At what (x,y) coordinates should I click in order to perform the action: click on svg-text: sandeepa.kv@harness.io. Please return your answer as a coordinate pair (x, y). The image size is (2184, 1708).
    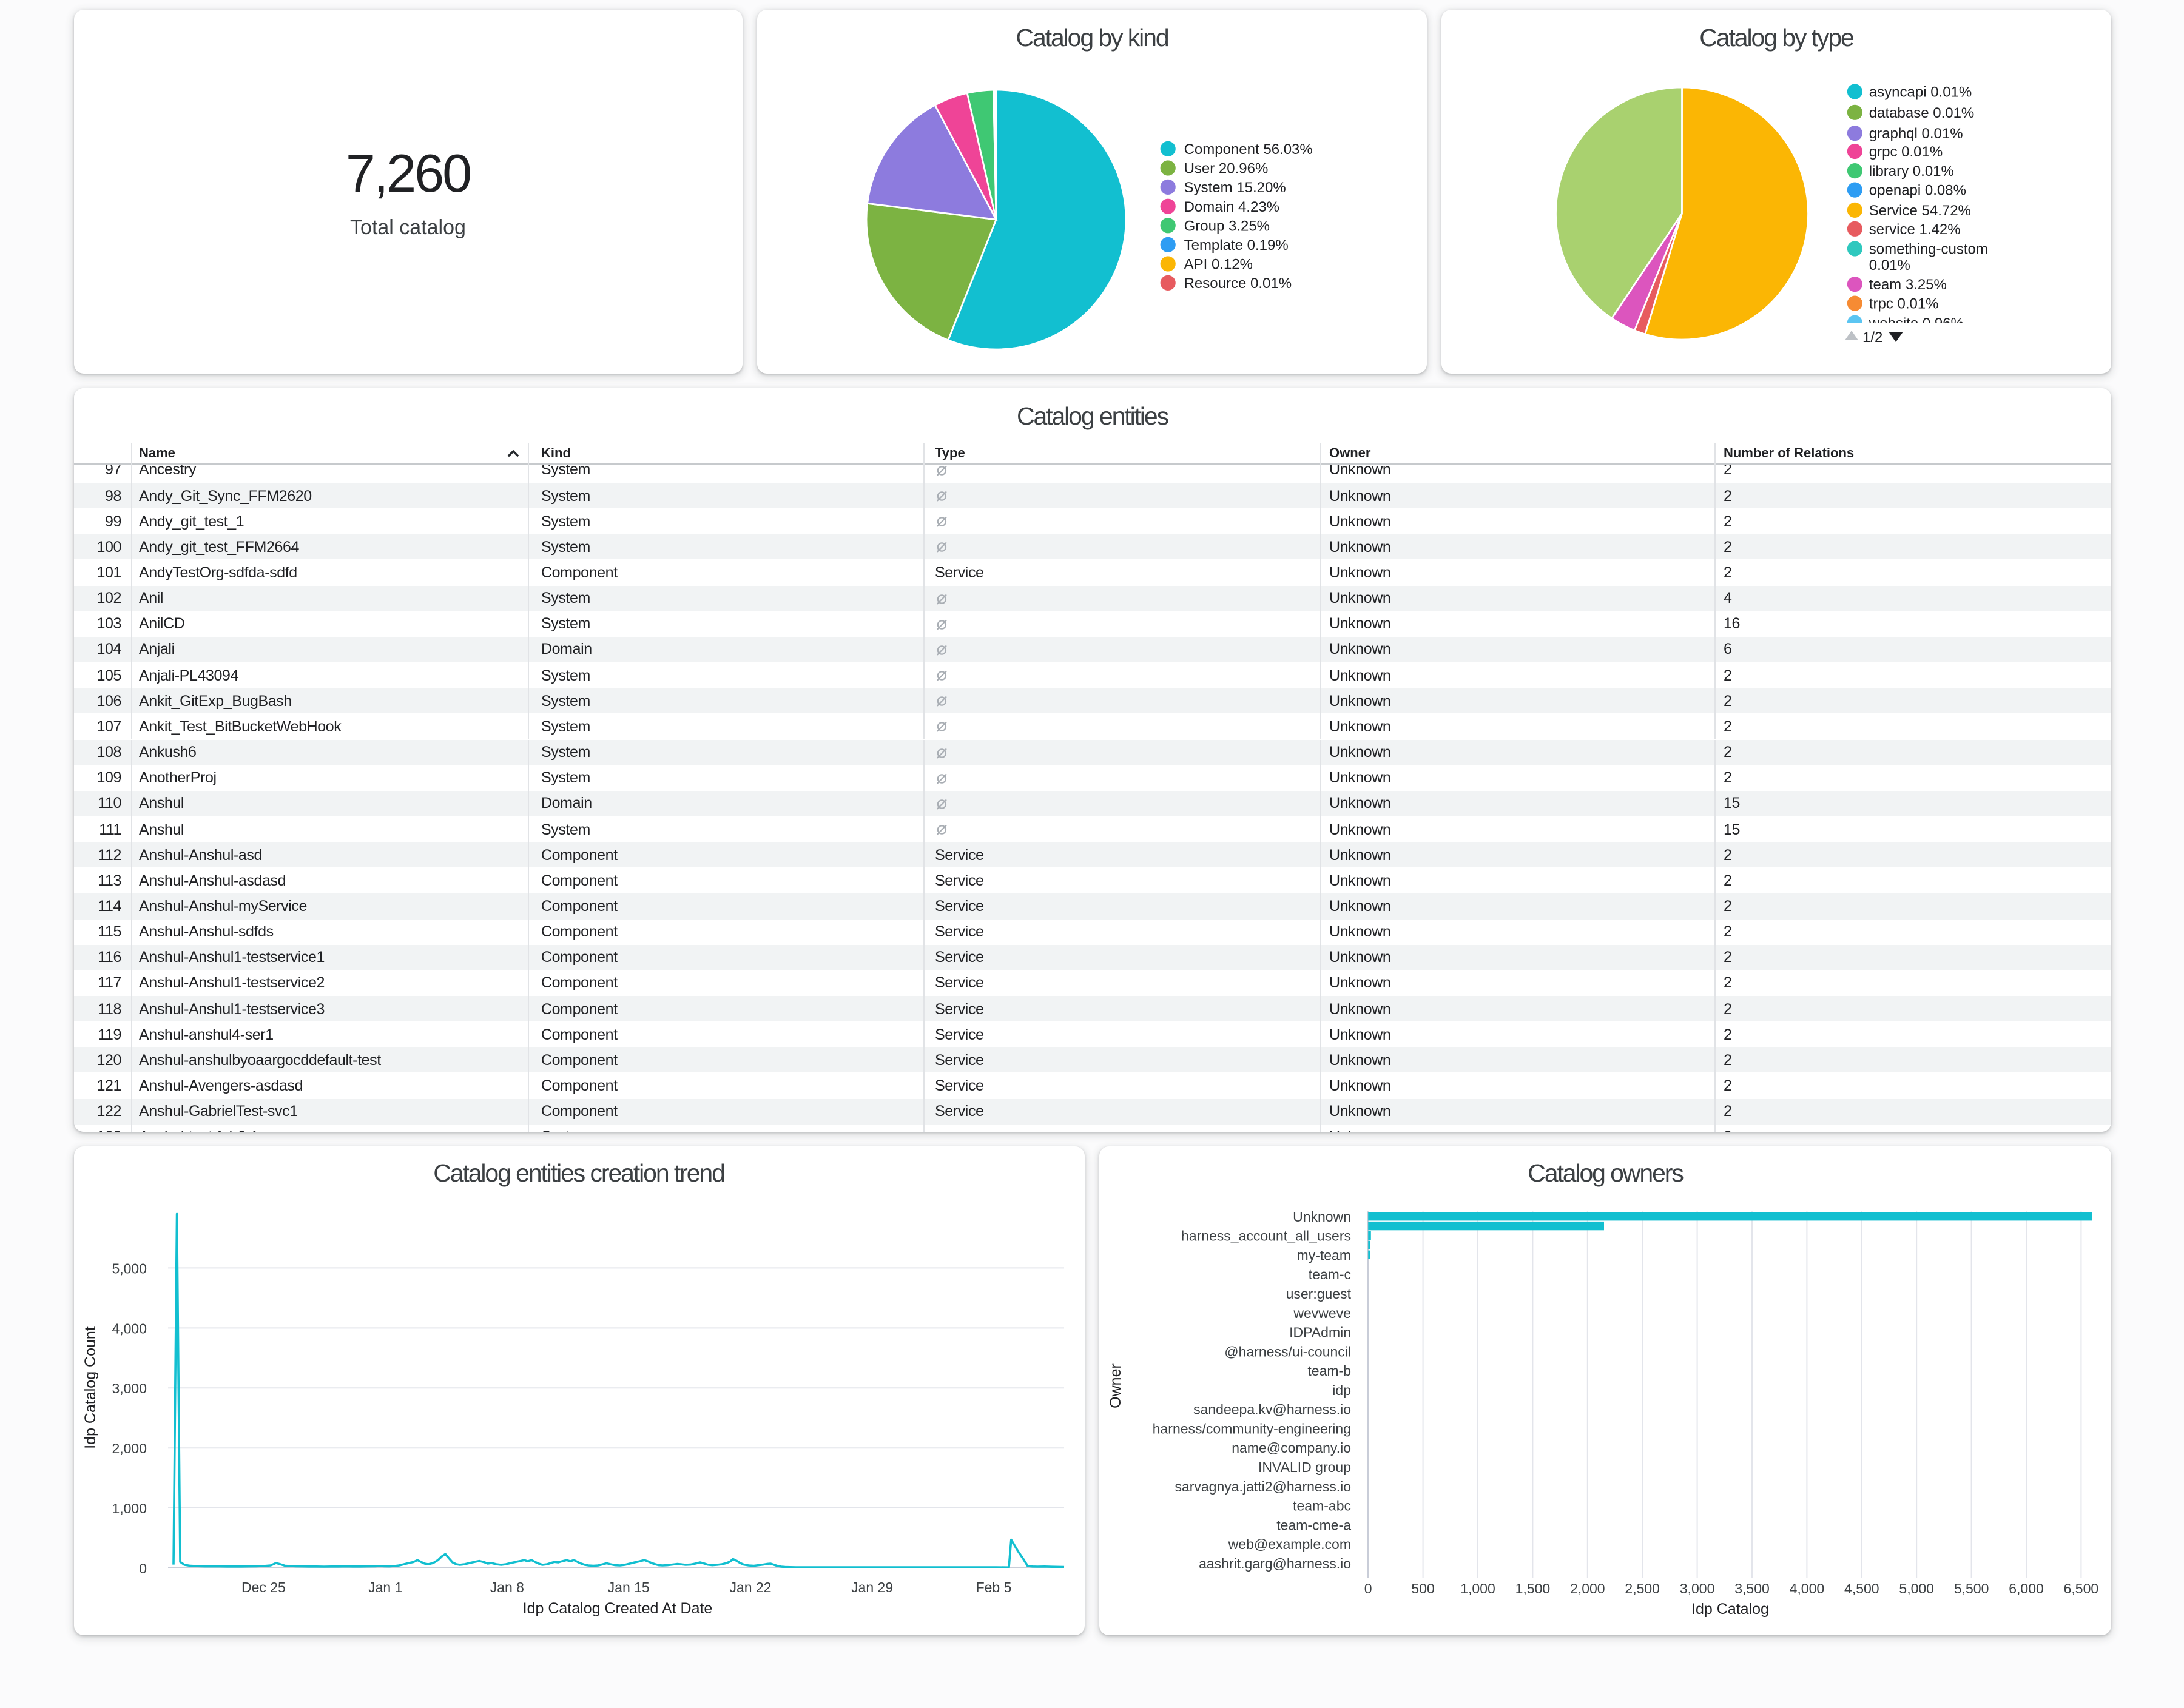
    Looking at the image, I should click on (1272, 1409).